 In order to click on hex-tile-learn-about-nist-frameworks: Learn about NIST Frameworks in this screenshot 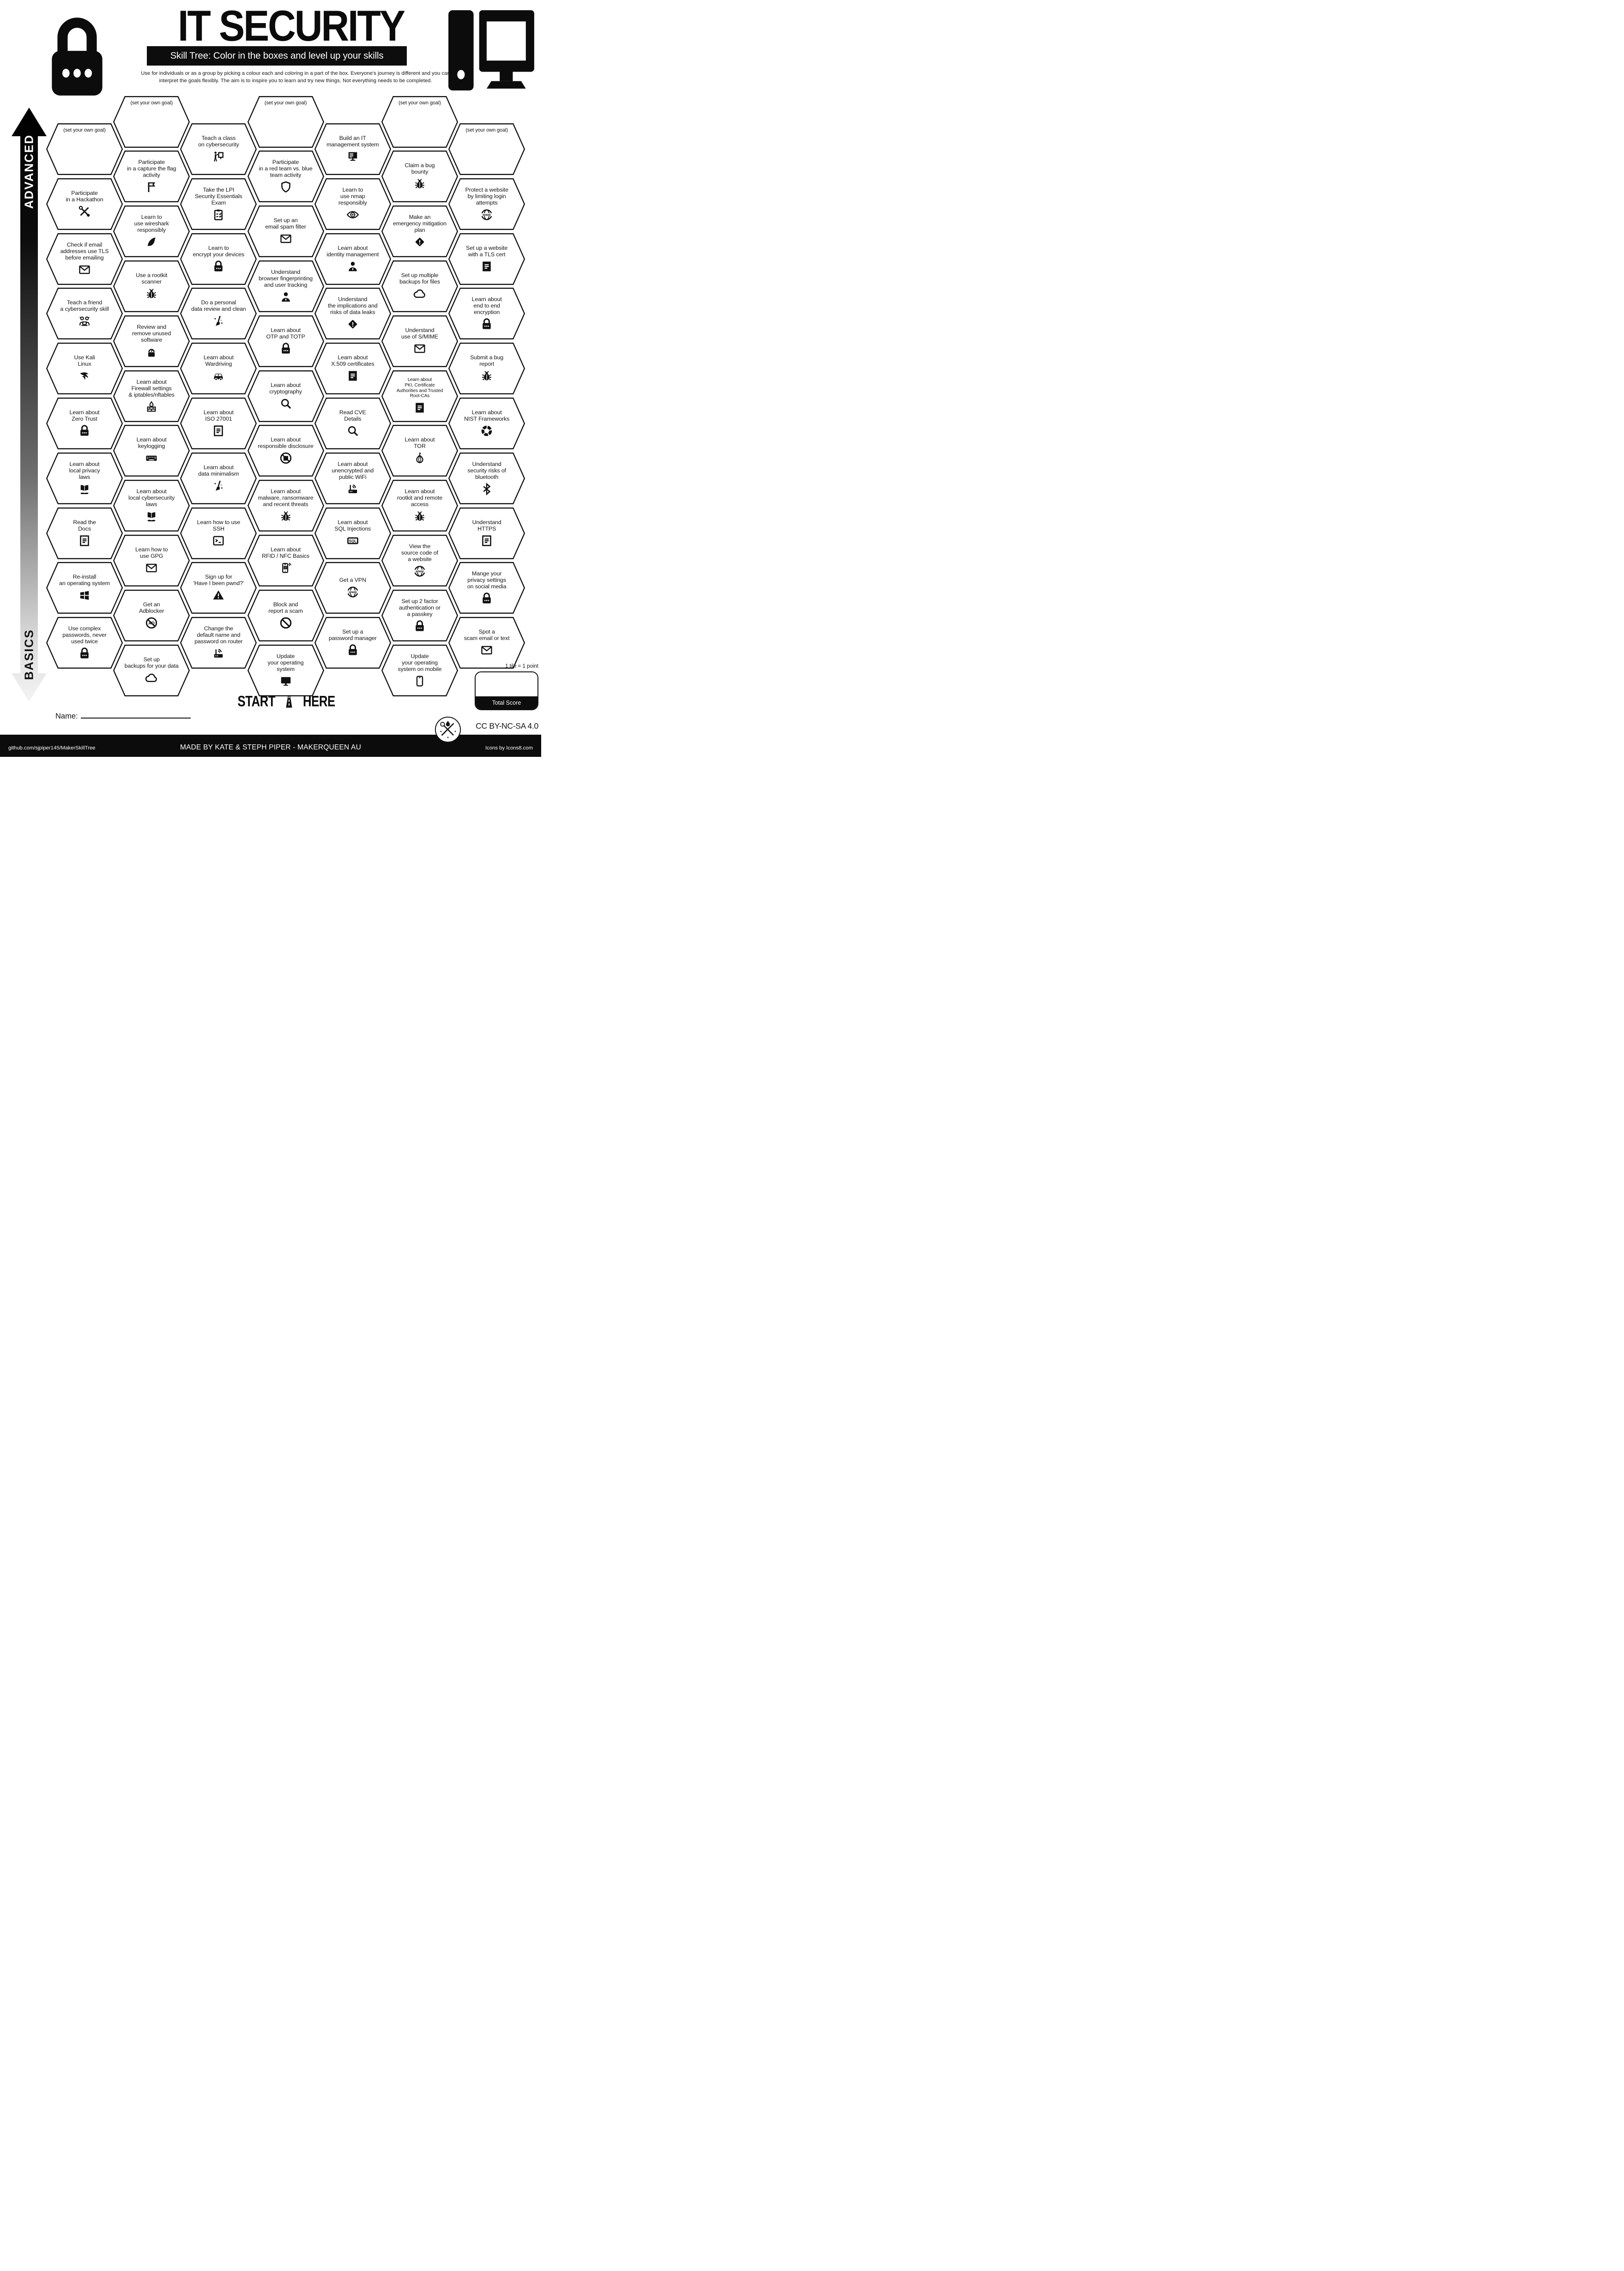, I will do `click(486, 423)`.